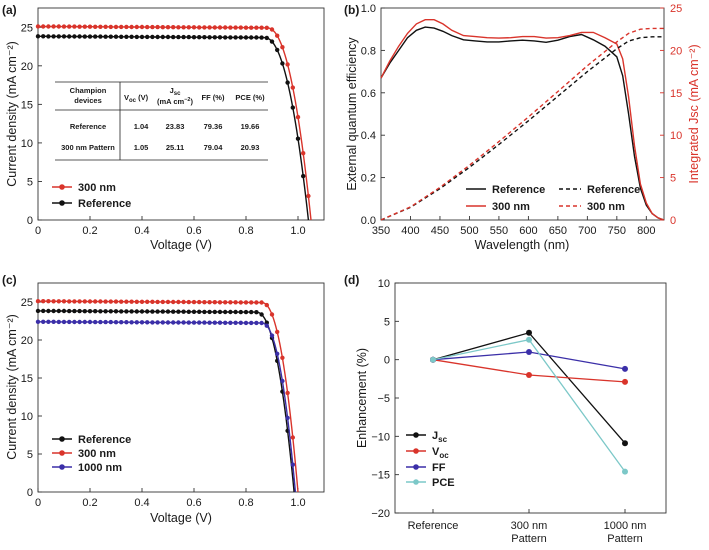 This screenshot has height=550, width=709. What do you see at coordinates (625, 526) in the screenshot?
I see `panel-d-x-tick-label: 1000 nm` at bounding box center [625, 526].